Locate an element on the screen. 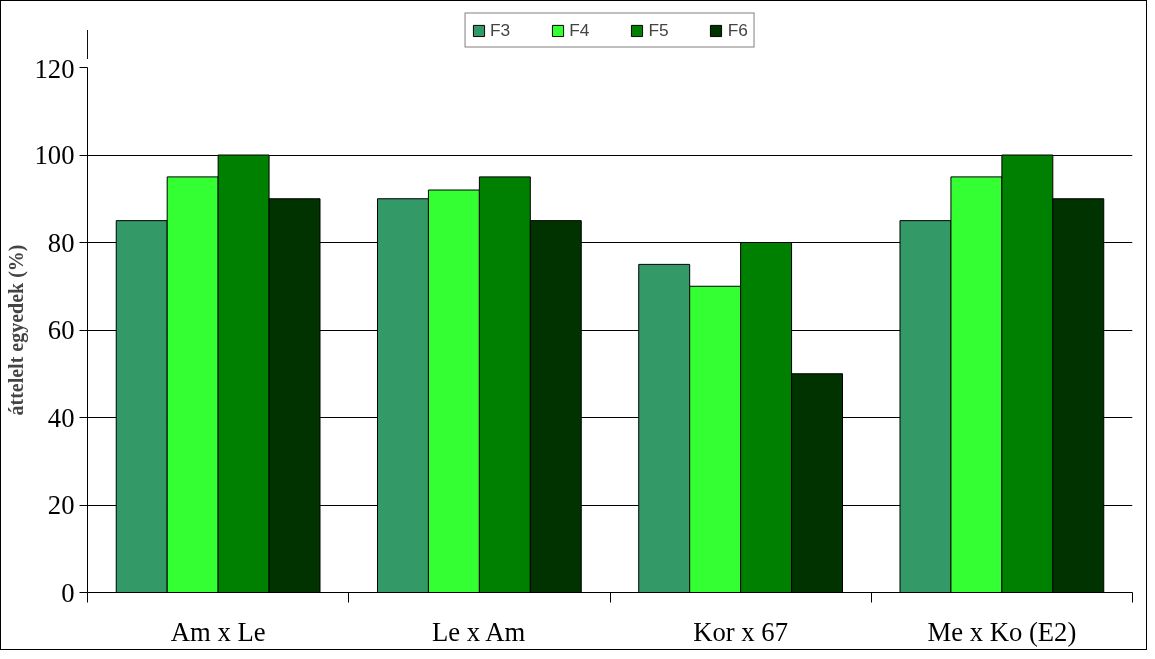  x-tick-label: Am x Le is located at coordinates (218, 631).